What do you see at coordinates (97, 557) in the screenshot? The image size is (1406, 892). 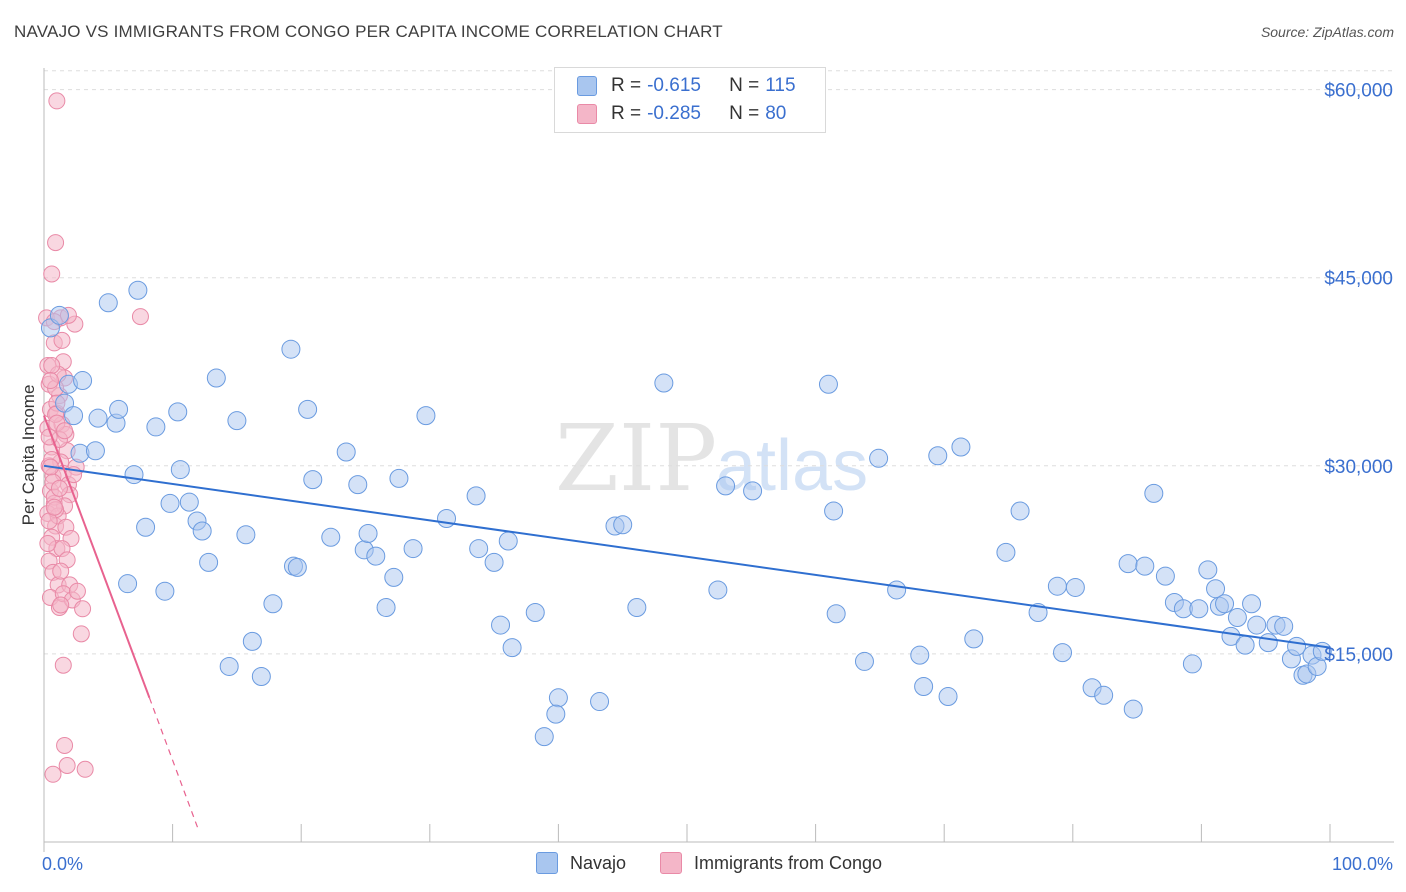 I see `congo-trend-line` at bounding box center [97, 557].